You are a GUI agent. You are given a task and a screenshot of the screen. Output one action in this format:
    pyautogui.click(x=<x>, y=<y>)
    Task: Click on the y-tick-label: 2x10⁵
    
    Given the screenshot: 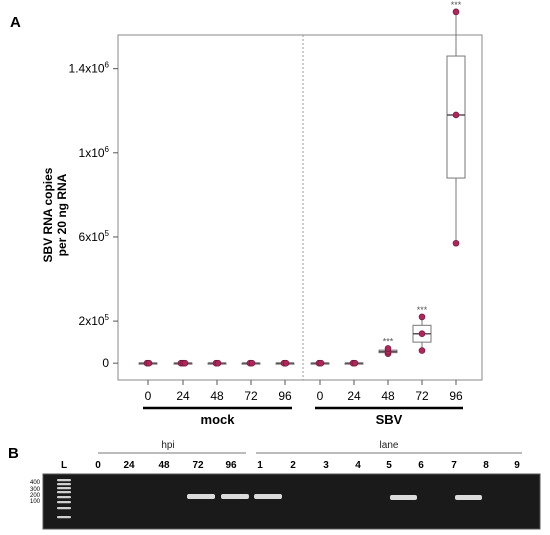 What is the action you would take?
    pyautogui.click(x=94, y=320)
    